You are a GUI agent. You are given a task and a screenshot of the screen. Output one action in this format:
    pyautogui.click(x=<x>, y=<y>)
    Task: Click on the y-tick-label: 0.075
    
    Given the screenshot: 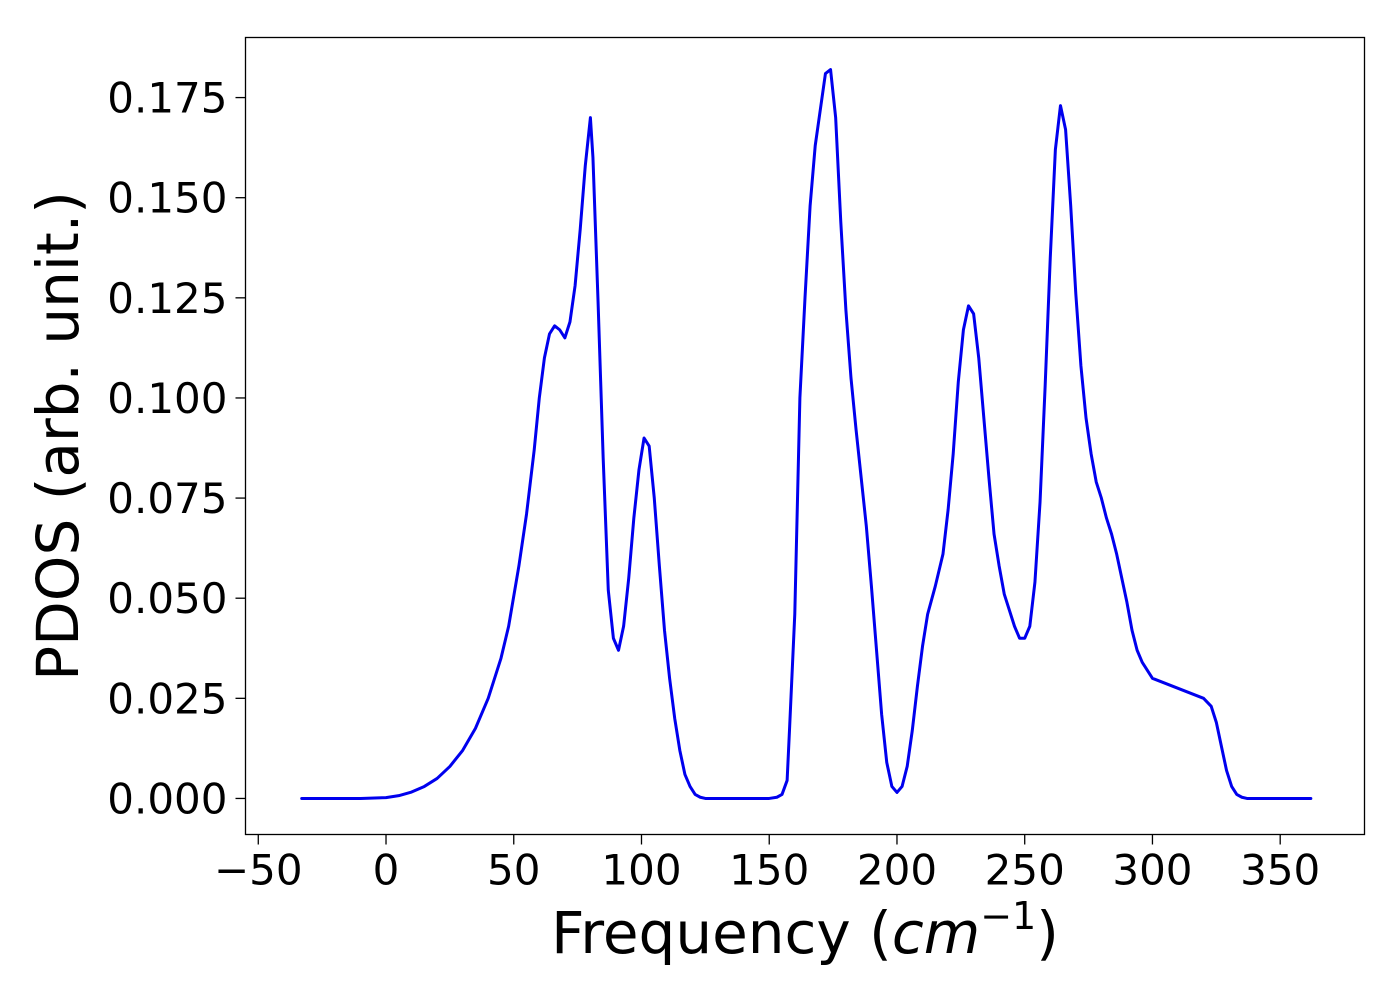 What is the action you would take?
    pyautogui.click(x=167, y=498)
    